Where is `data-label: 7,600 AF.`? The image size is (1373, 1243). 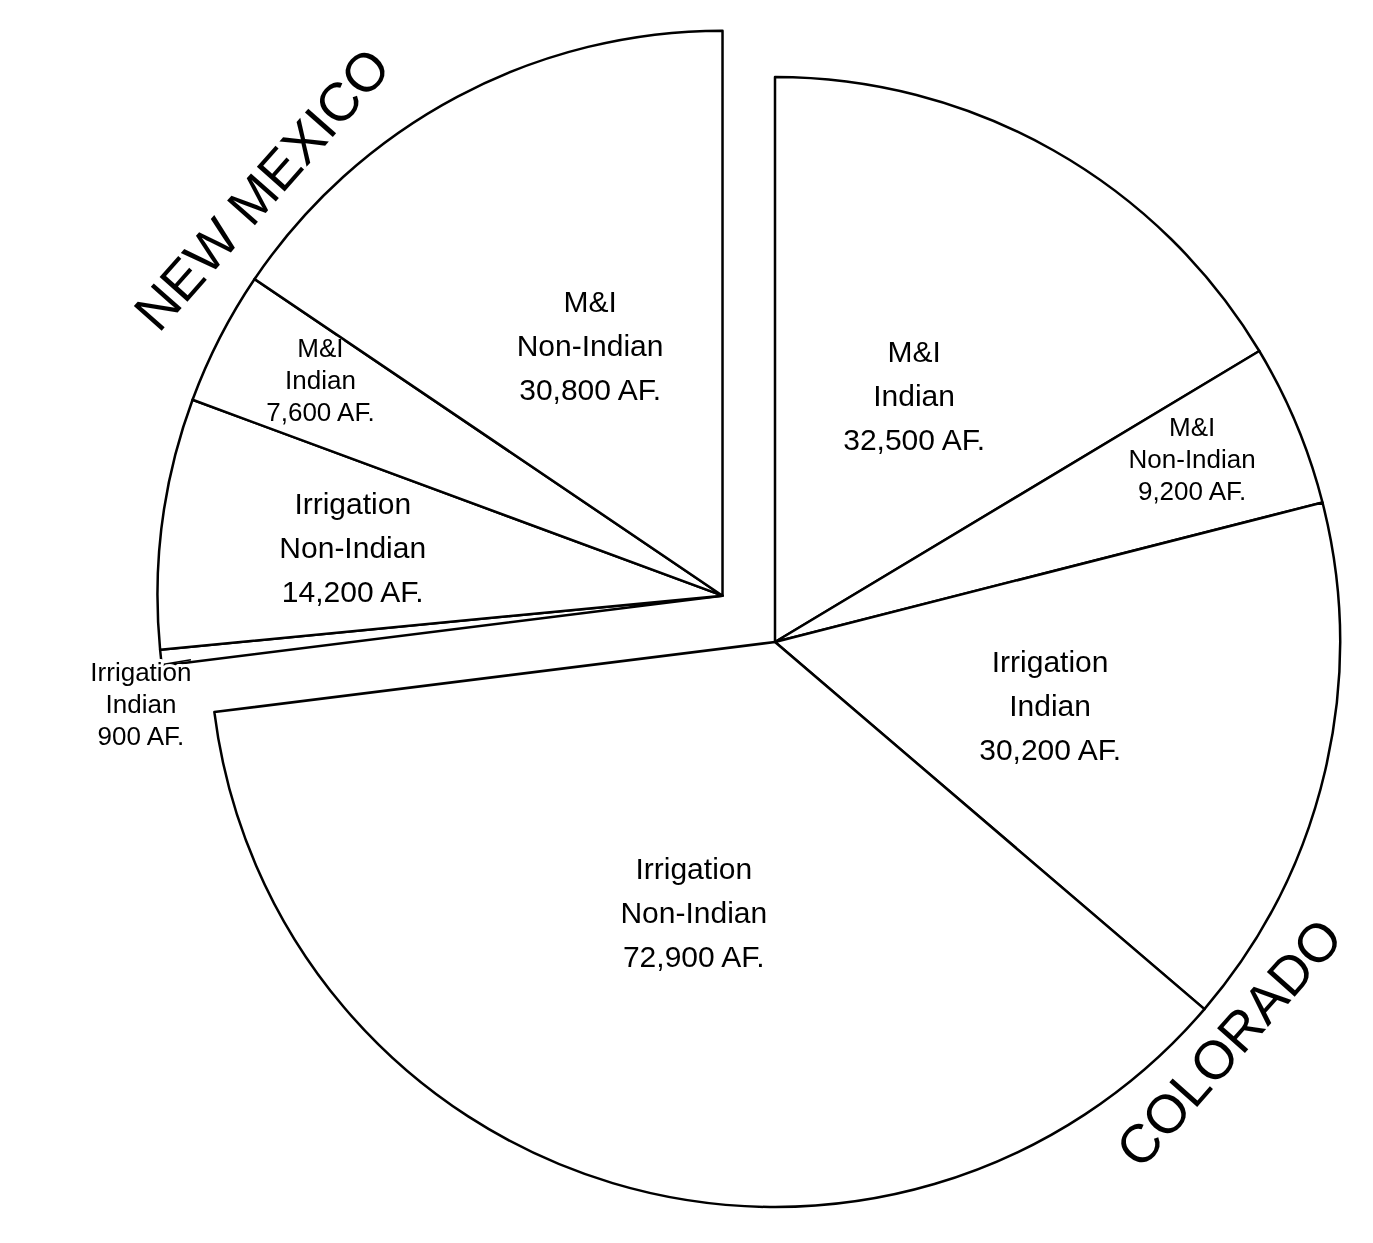 data-label: 7,600 AF. is located at coordinates (320, 412).